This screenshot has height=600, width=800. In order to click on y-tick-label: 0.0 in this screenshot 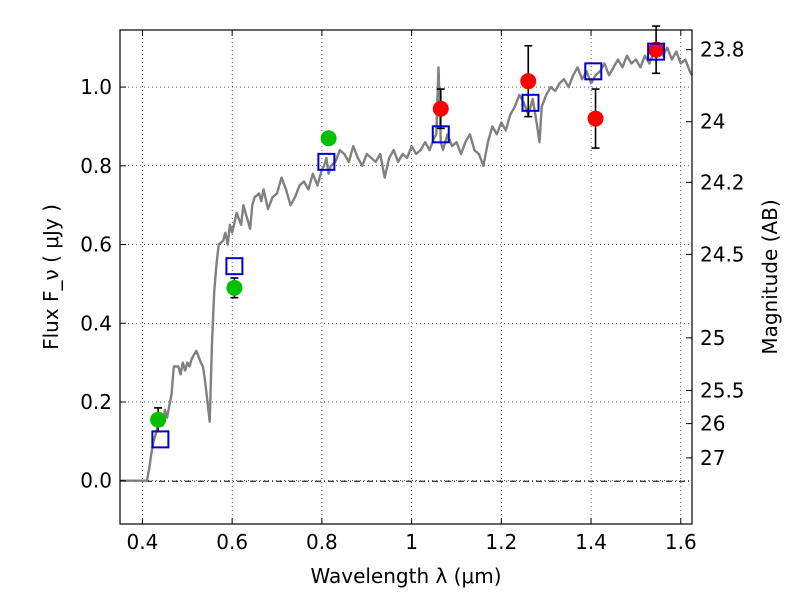, I will do `click(96, 481)`.